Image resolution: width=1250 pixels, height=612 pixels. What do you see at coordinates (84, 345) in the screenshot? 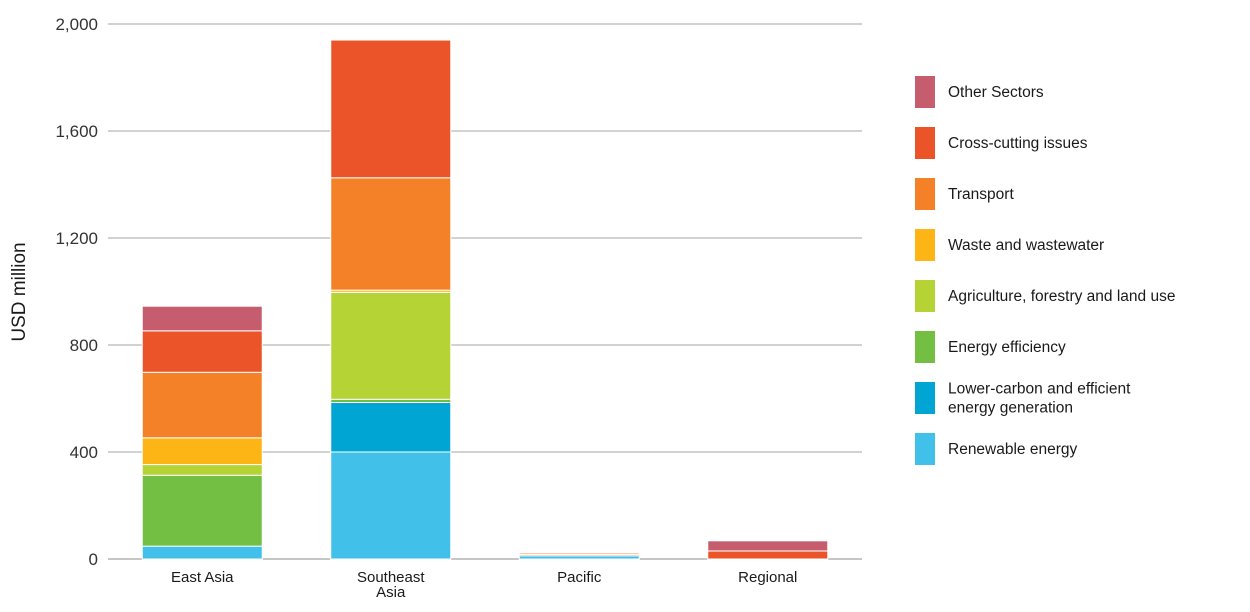
I see `y-tick-label: 800` at bounding box center [84, 345].